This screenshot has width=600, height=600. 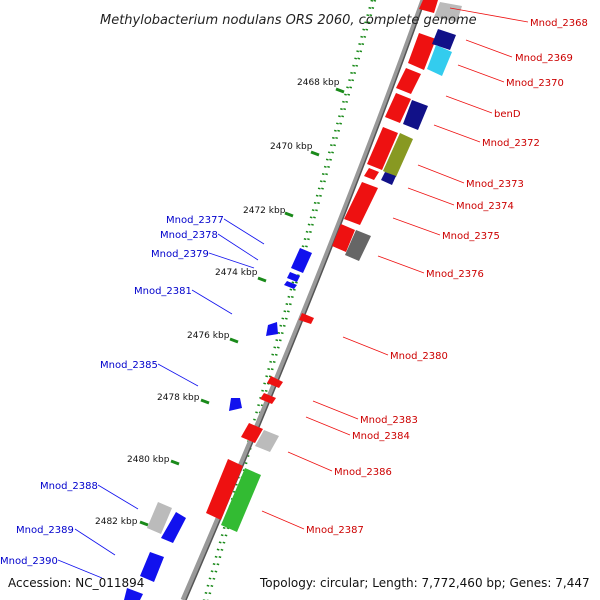 I want to click on label-mnod-2370: Mnod_2370, so click(x=535, y=83).